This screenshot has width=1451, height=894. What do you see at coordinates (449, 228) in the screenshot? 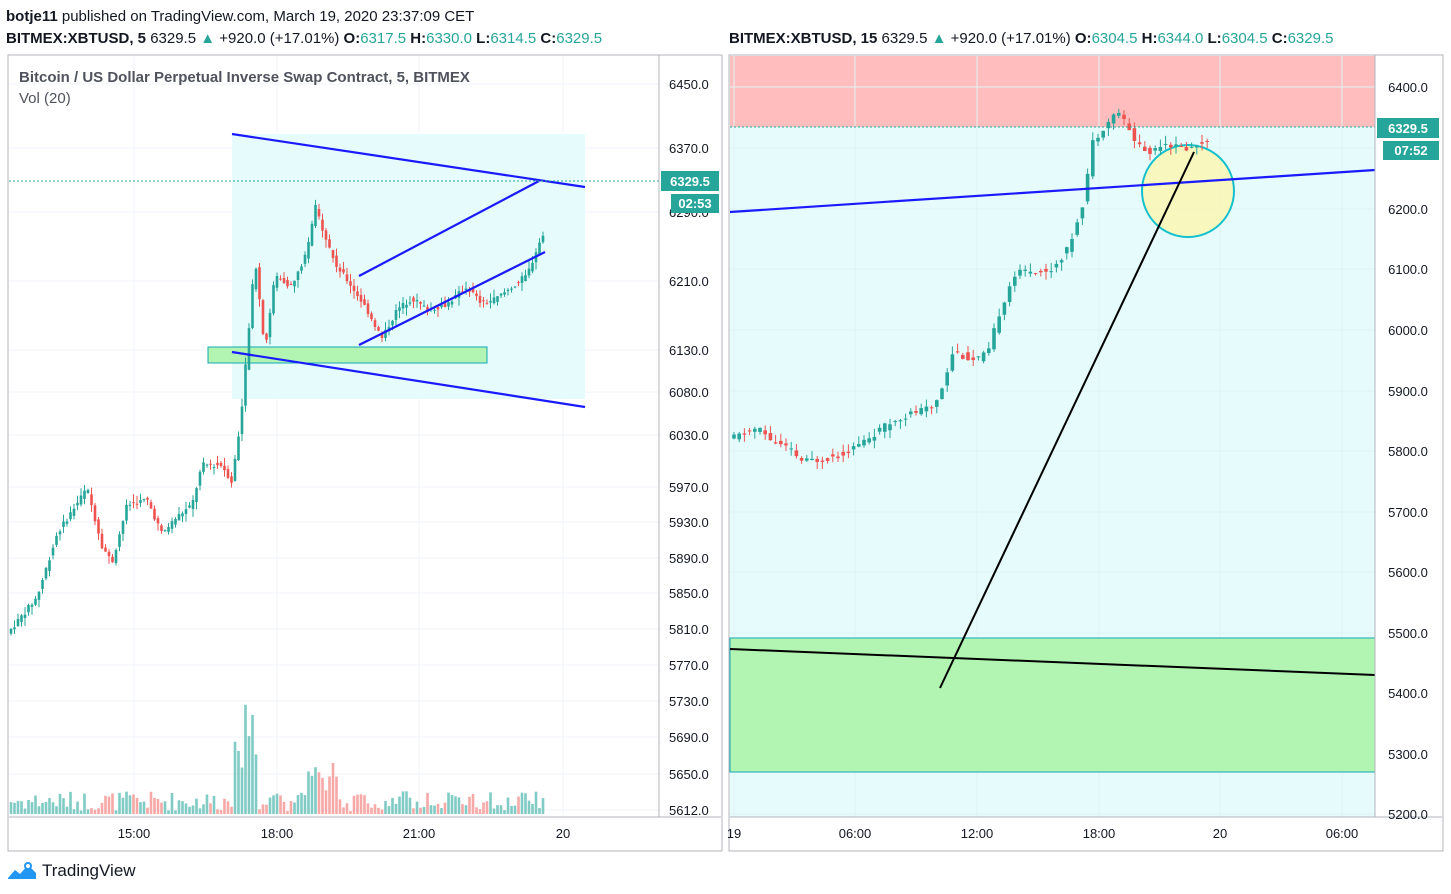
I see `wedge-top-line` at bounding box center [449, 228].